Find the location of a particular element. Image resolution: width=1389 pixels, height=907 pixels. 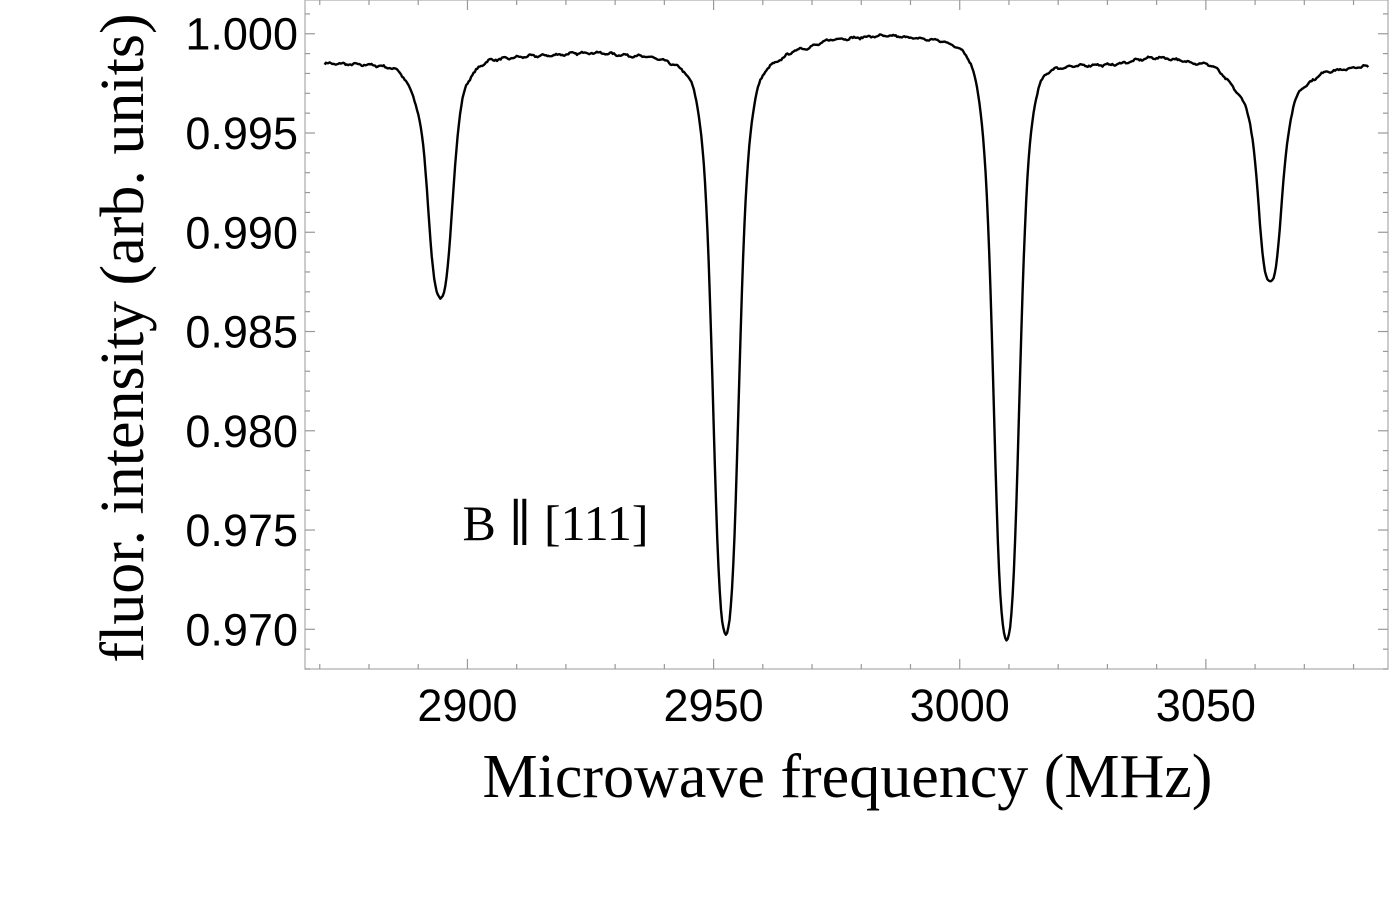

y-tick-label: 0.985 is located at coordinates (241, 332).